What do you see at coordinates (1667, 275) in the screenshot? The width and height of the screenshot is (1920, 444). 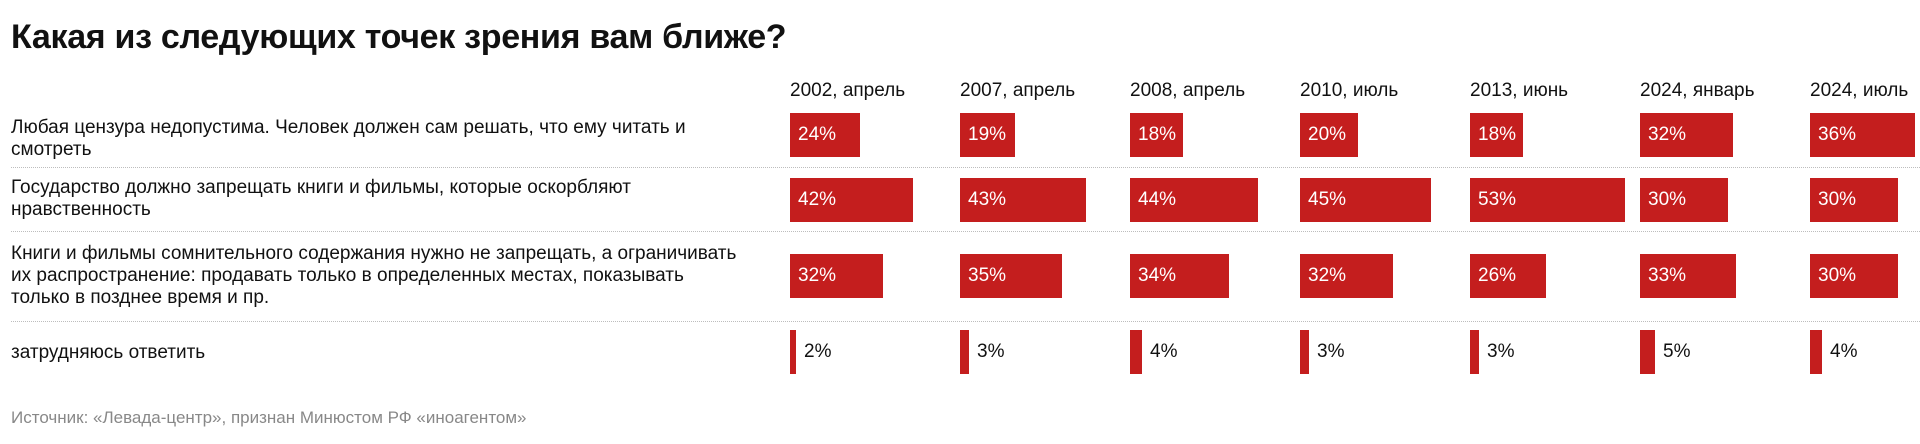 I see `bar-value-label: 33%` at bounding box center [1667, 275].